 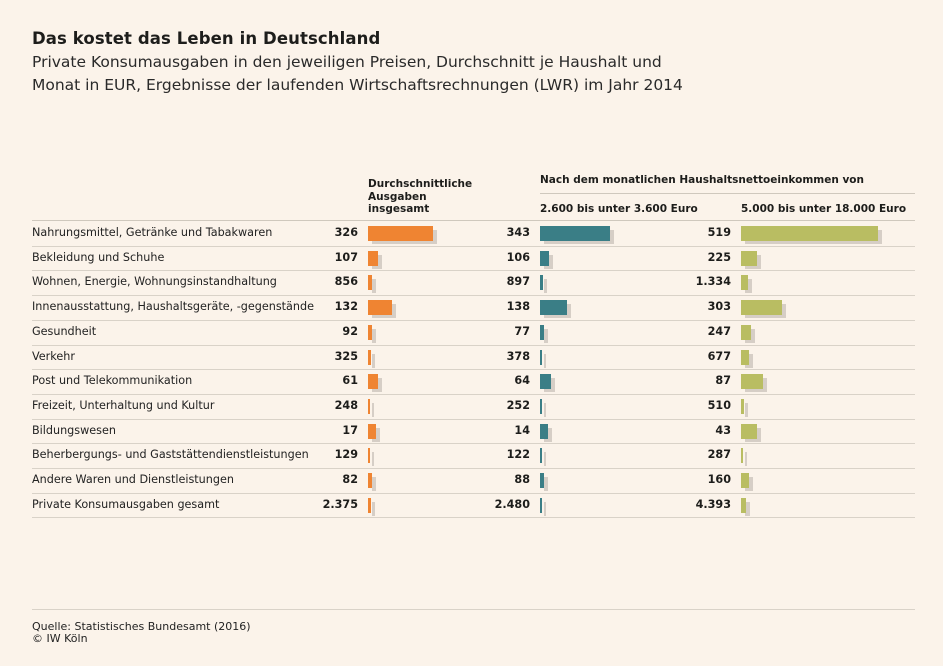 What do you see at coordinates (74, 430) in the screenshot?
I see `category-label: Bildungswesen` at bounding box center [74, 430].